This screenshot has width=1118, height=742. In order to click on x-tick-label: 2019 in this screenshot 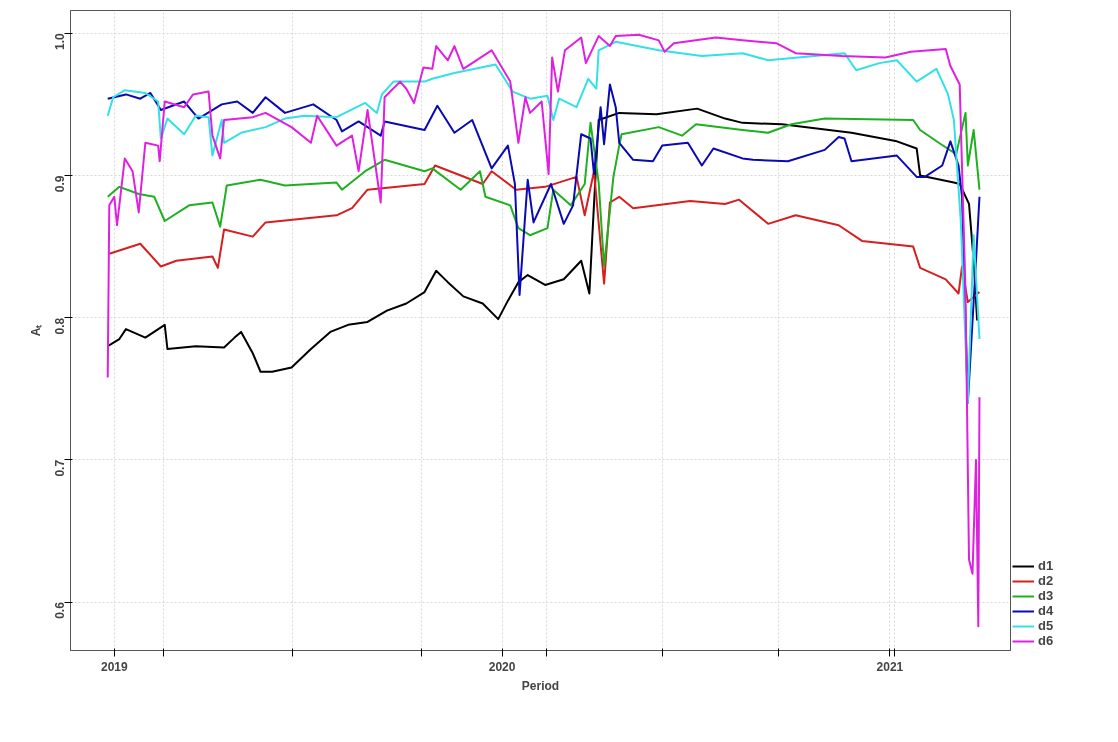, I will do `click(114, 666)`.